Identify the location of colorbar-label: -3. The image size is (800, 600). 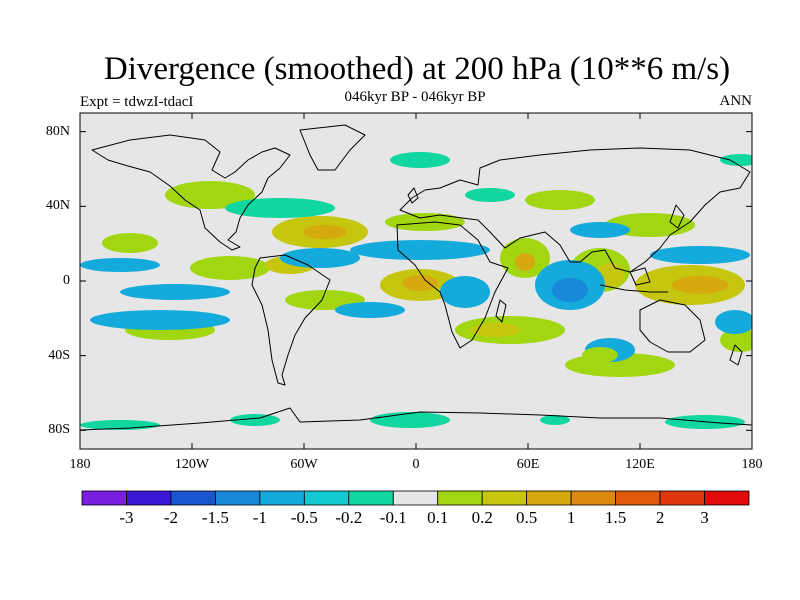
(126, 517).